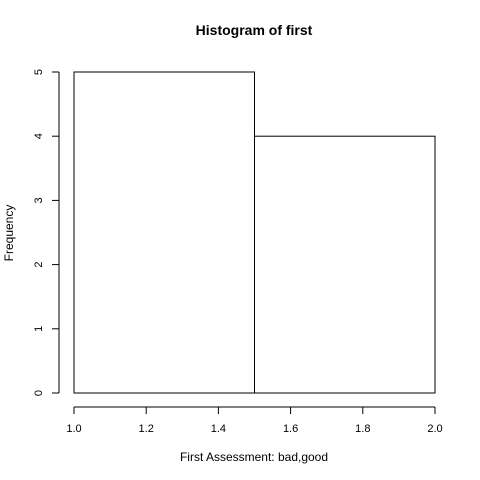 The image size is (480, 480). I want to click on chart-title: Histogram of first, so click(254, 30).